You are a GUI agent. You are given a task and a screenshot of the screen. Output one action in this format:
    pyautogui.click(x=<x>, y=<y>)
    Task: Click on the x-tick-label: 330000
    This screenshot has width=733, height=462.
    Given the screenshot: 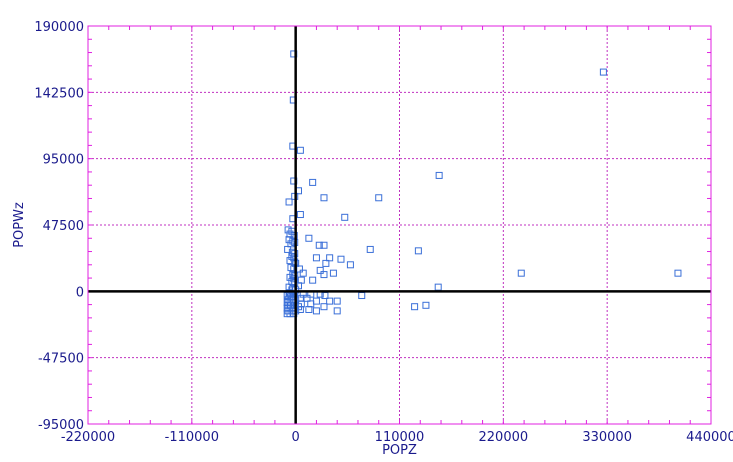 What is the action you would take?
    pyautogui.click(x=607, y=437)
    